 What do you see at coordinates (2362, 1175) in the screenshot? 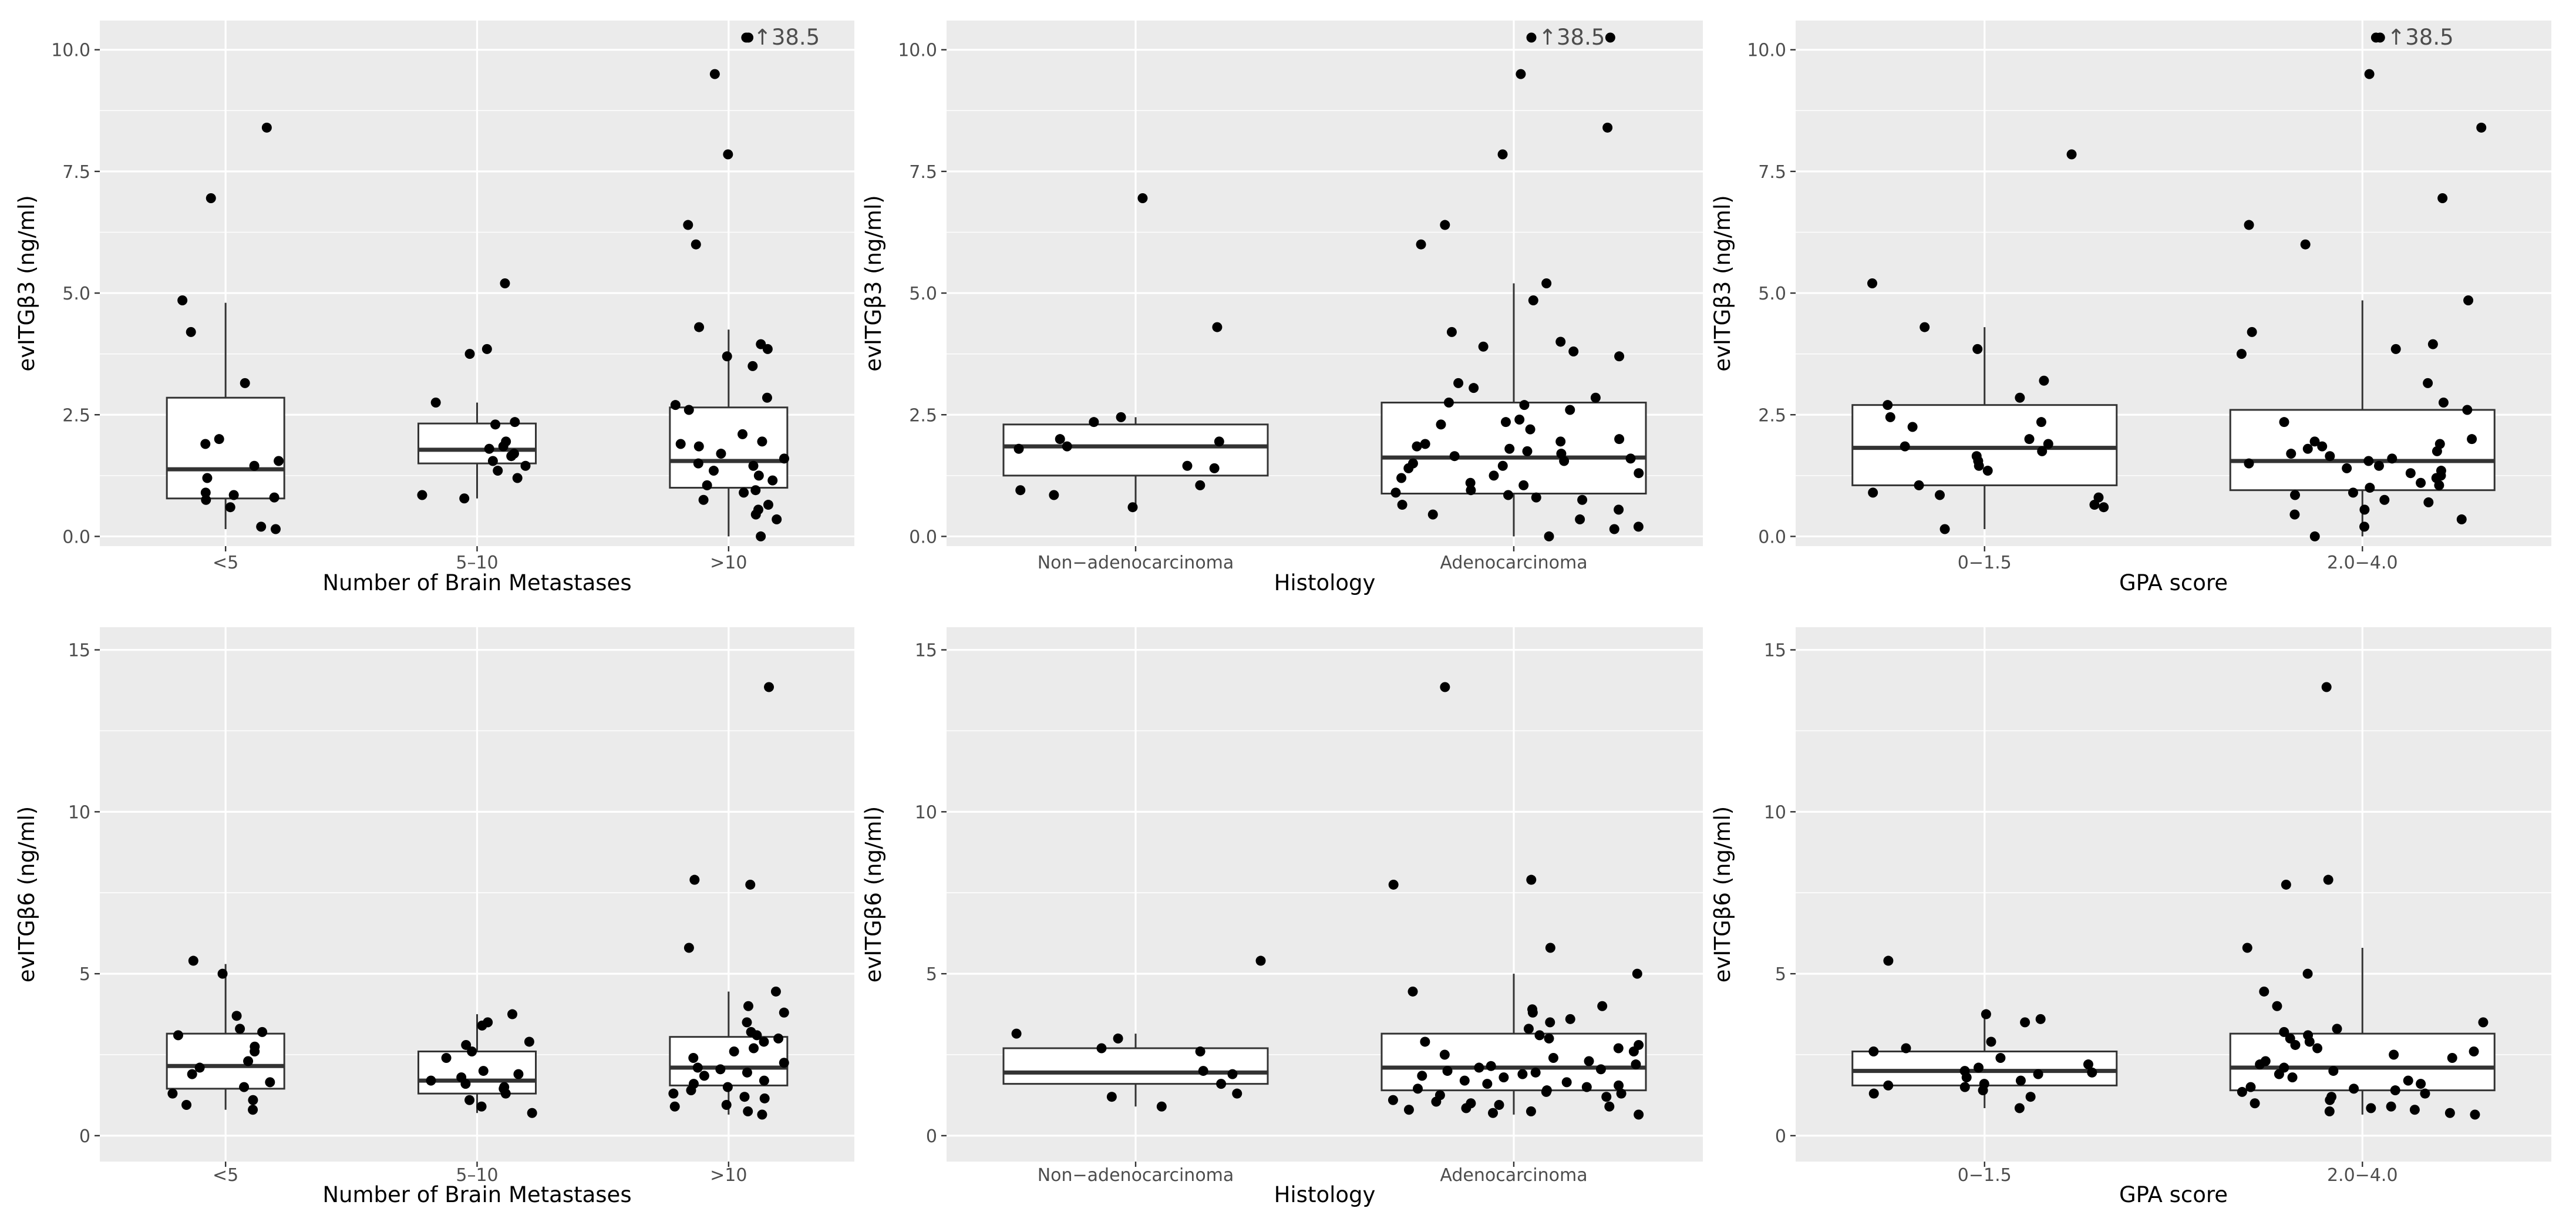
I see `x-tick-label: 2.0−4.0` at bounding box center [2362, 1175].